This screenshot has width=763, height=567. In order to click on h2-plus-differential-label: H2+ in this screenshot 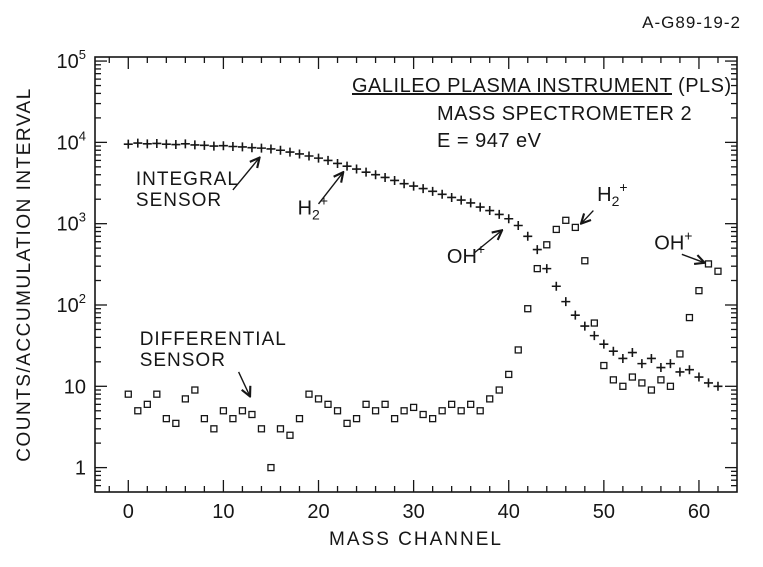, I will do `click(604, 201)`.